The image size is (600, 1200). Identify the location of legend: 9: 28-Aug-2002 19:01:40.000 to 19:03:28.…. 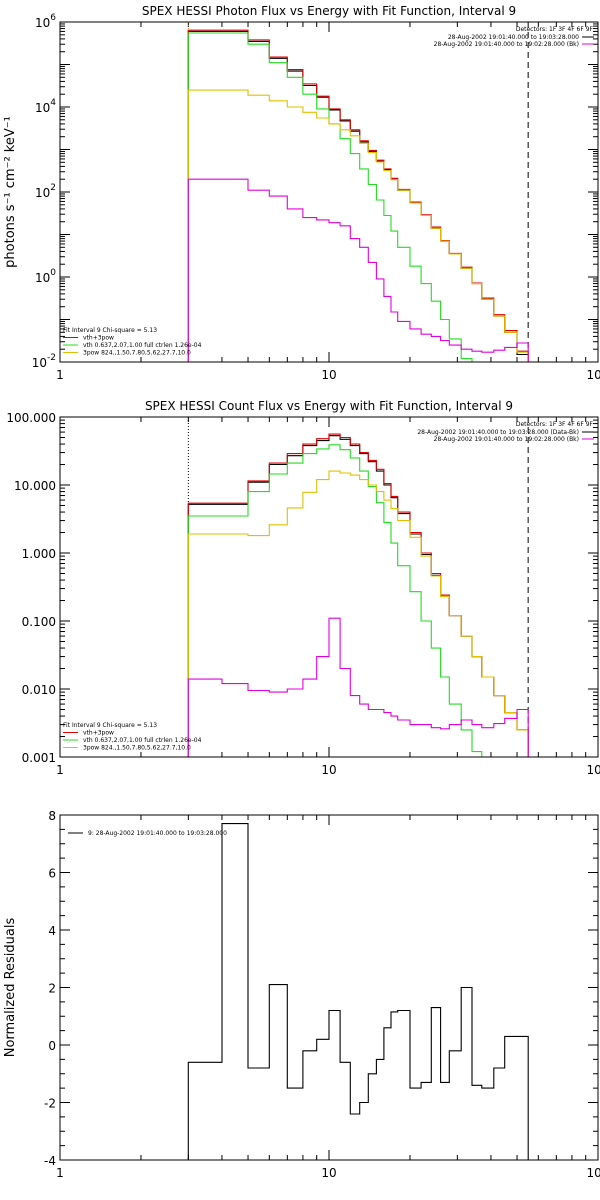
(147, 833).